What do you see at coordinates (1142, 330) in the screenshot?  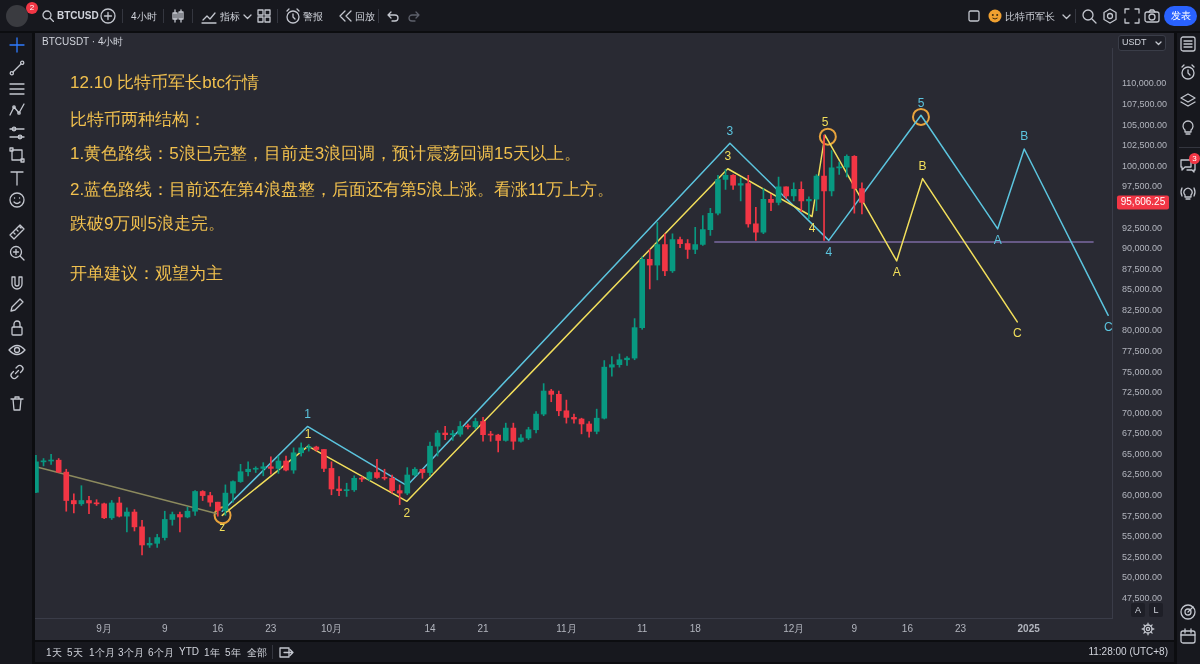 I see `y-tick-label: 80,000.00` at bounding box center [1142, 330].